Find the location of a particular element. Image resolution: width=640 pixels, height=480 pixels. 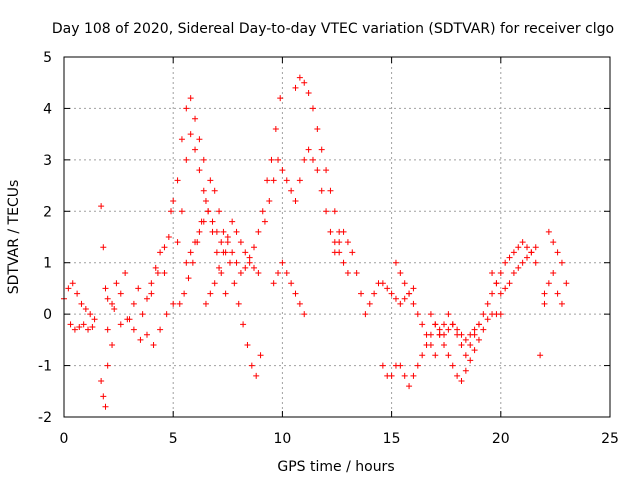

x-tick-label: 5 is located at coordinates (173, 439).